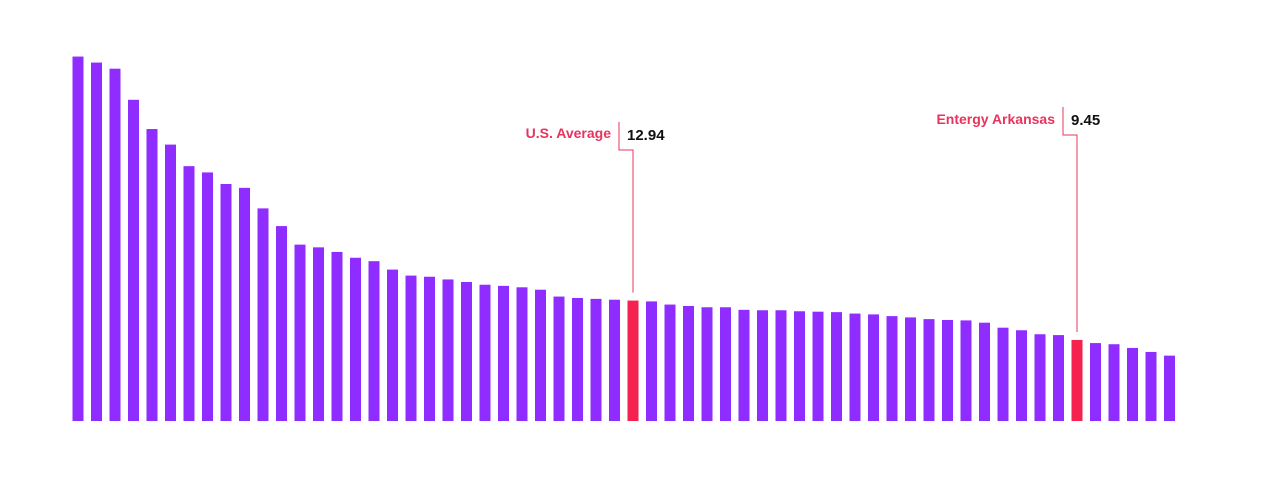 The width and height of the screenshot is (1280, 483). Describe the element at coordinates (569, 133) in the screenshot. I see `callout-label: U.S. Average` at that location.